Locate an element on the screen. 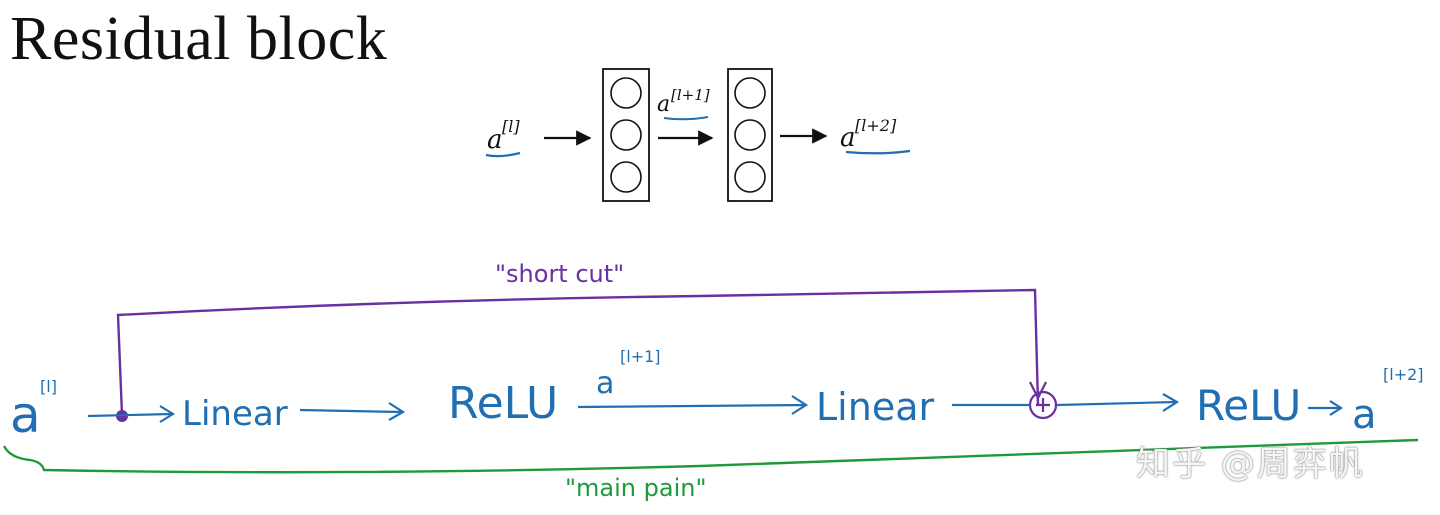 Image resolution: width=1440 pixels, height=515 pixels. top-layer-1-box is located at coordinates (626, 135).